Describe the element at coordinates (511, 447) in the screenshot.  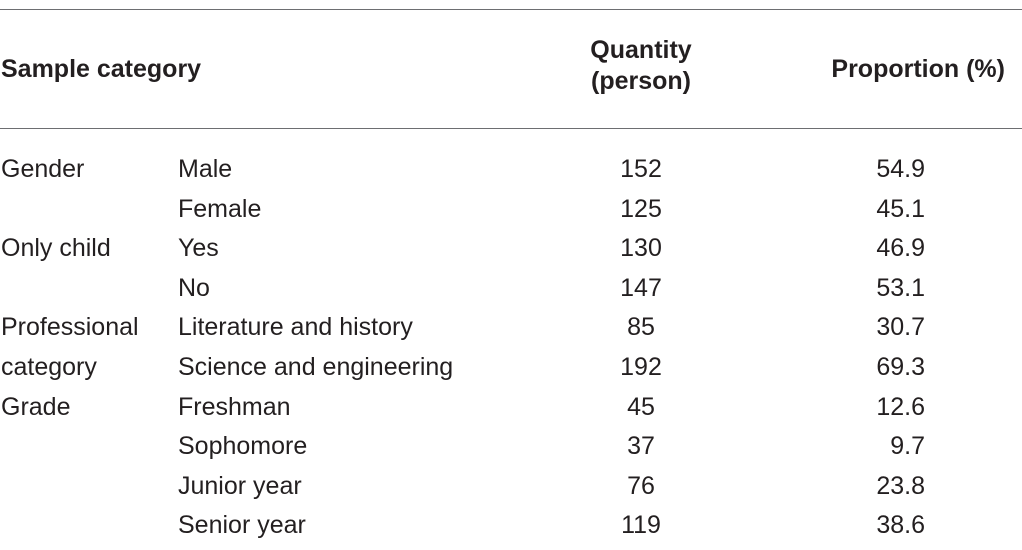
I see `table-row: Sophomore 37 9.7` at that location.